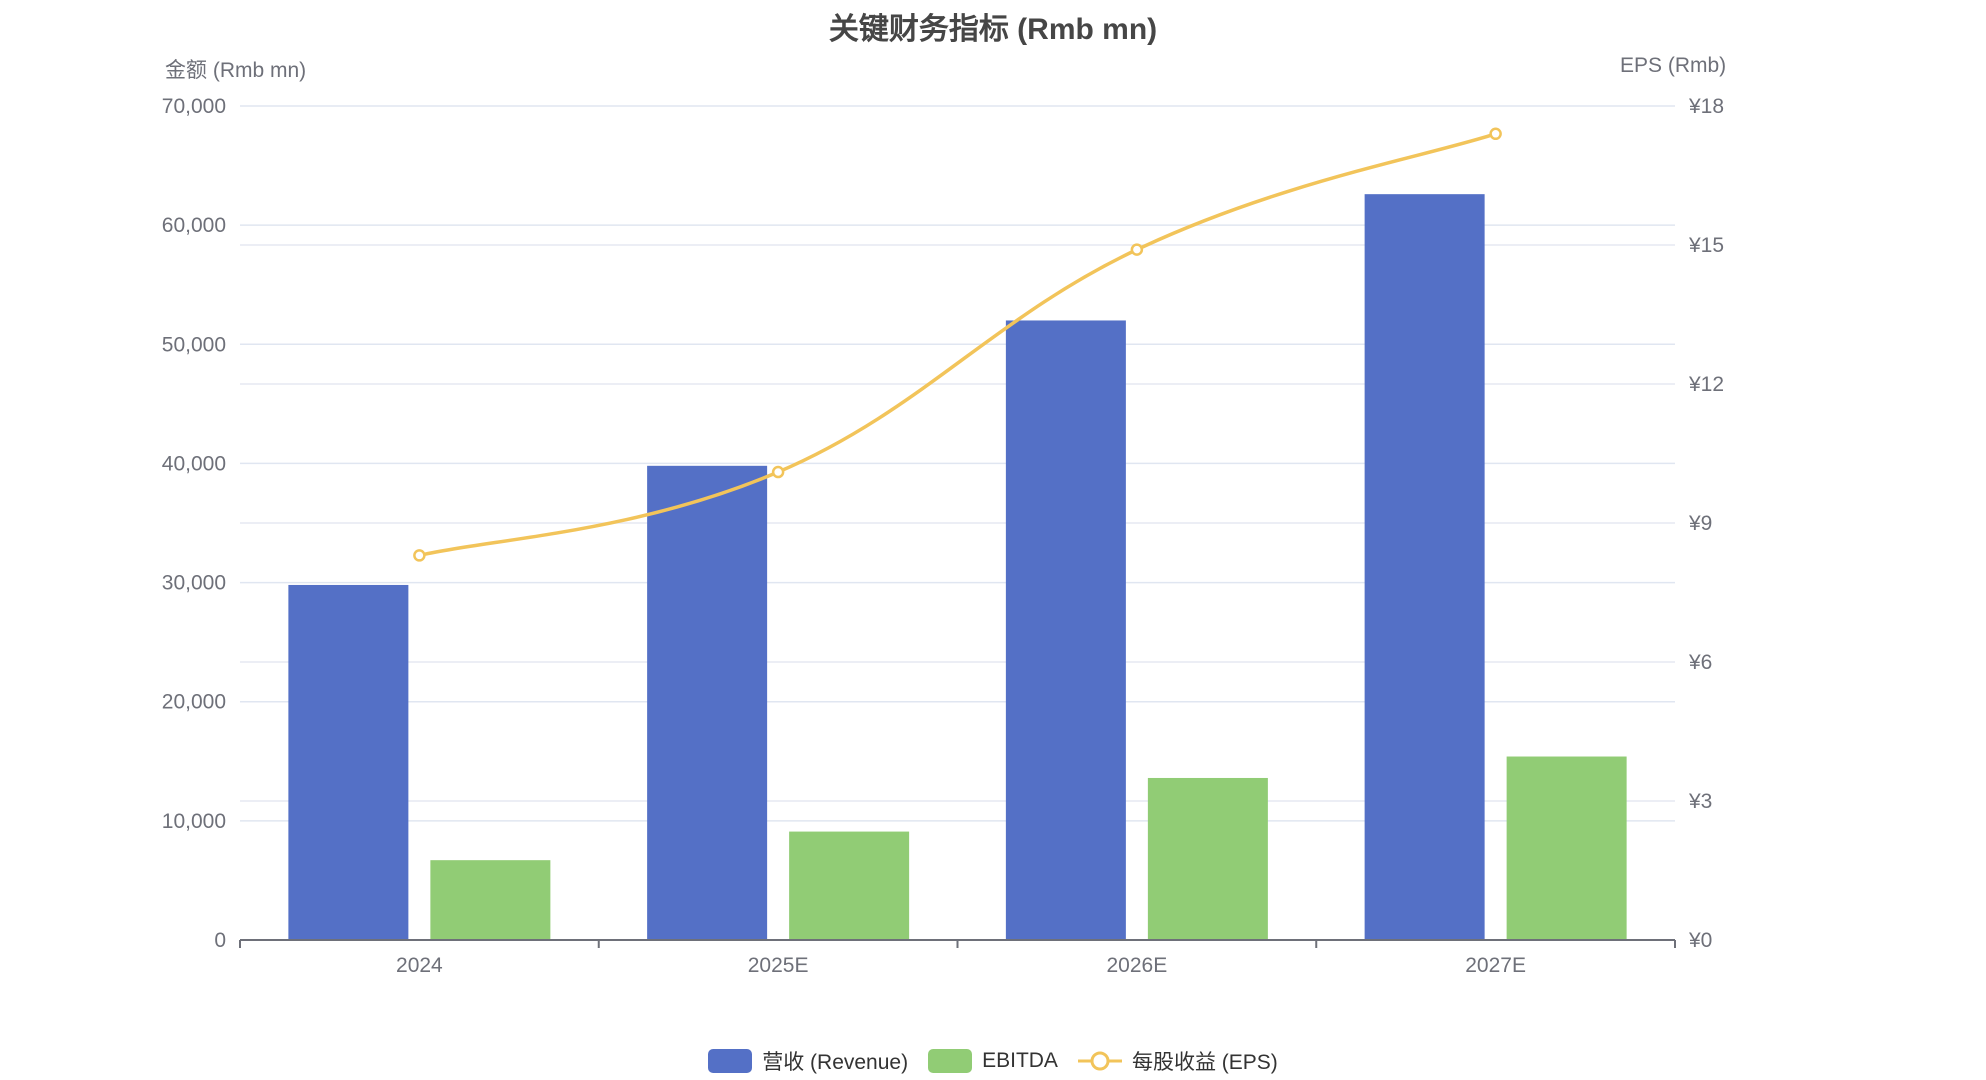 This screenshot has width=1986, height=1080. What do you see at coordinates (1700, 801) in the screenshot?
I see `right-axis-tick-label: ¥3` at bounding box center [1700, 801].